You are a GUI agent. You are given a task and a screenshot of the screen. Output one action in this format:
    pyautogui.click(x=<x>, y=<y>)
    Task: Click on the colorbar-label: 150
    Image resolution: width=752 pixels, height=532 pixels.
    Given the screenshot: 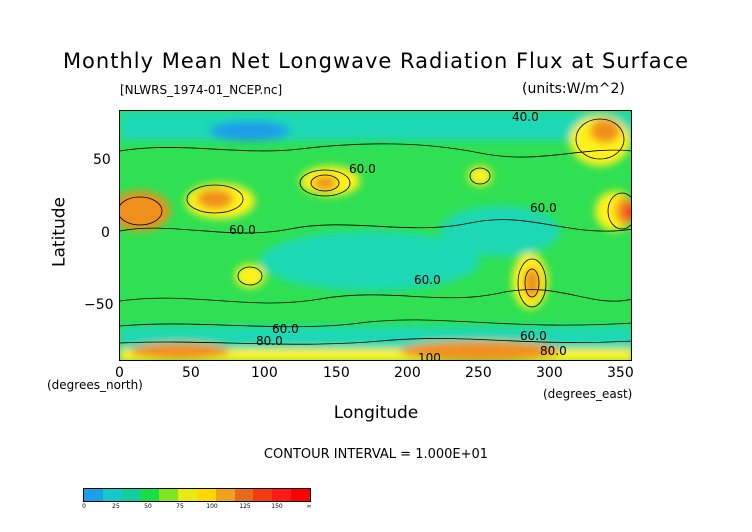 What is the action you would take?
    pyautogui.click(x=277, y=506)
    